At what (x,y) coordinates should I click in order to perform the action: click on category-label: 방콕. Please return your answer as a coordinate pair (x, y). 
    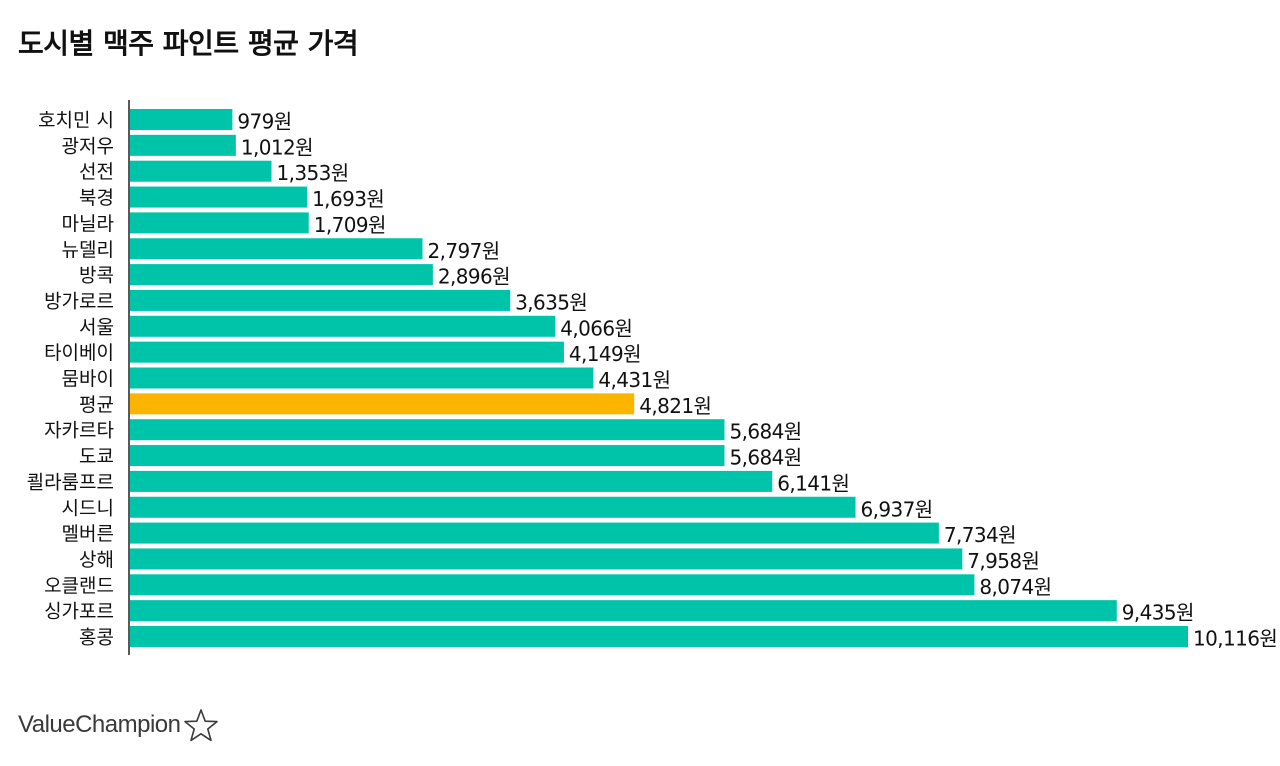
    Looking at the image, I should click on (96, 276).